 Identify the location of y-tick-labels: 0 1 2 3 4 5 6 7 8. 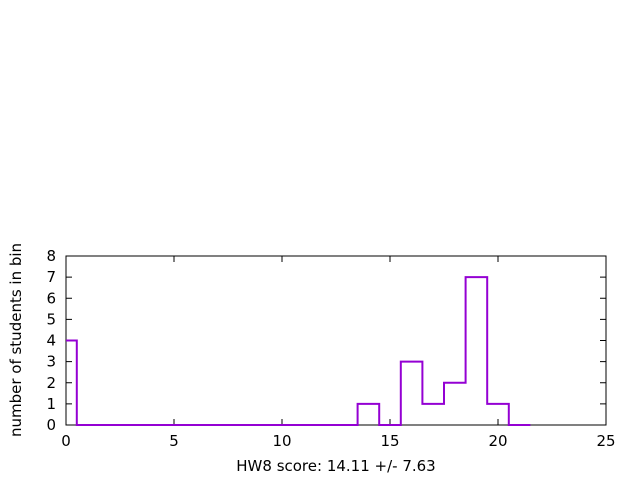
(51, 340).